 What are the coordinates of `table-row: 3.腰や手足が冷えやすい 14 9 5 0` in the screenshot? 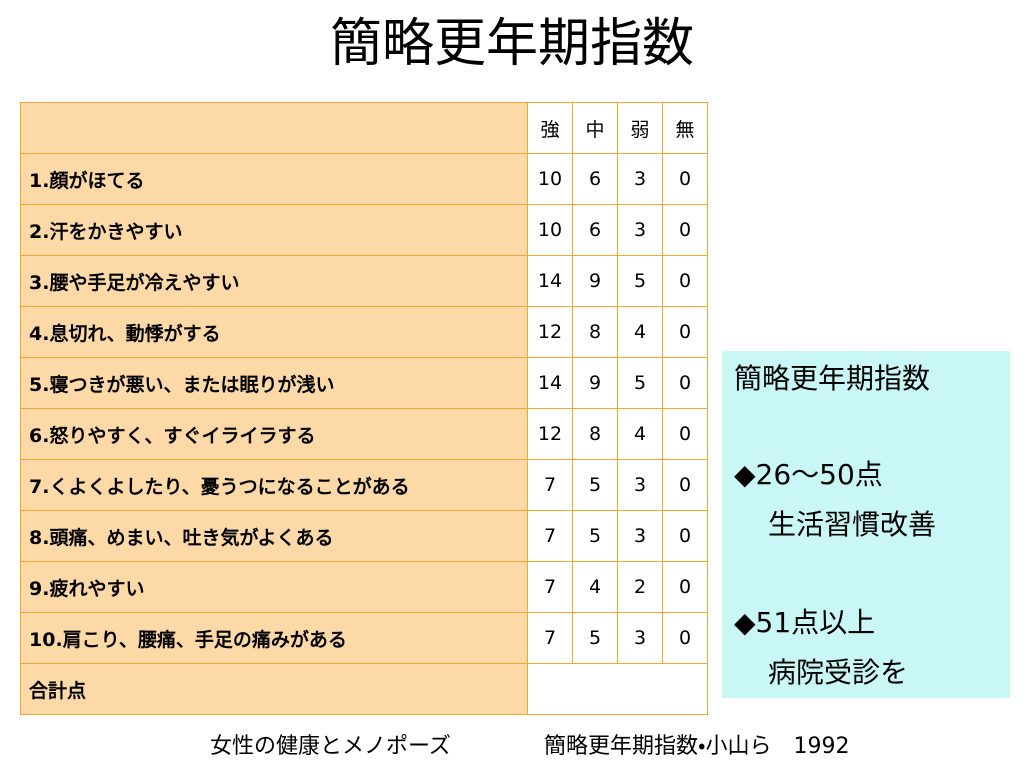 It's located at (364, 281).